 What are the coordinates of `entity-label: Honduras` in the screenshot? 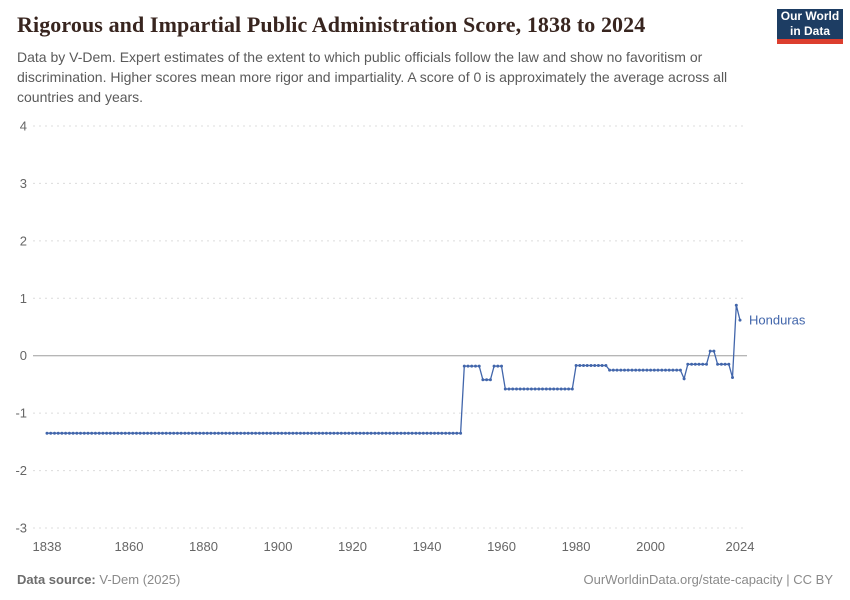 It's located at (777, 320).